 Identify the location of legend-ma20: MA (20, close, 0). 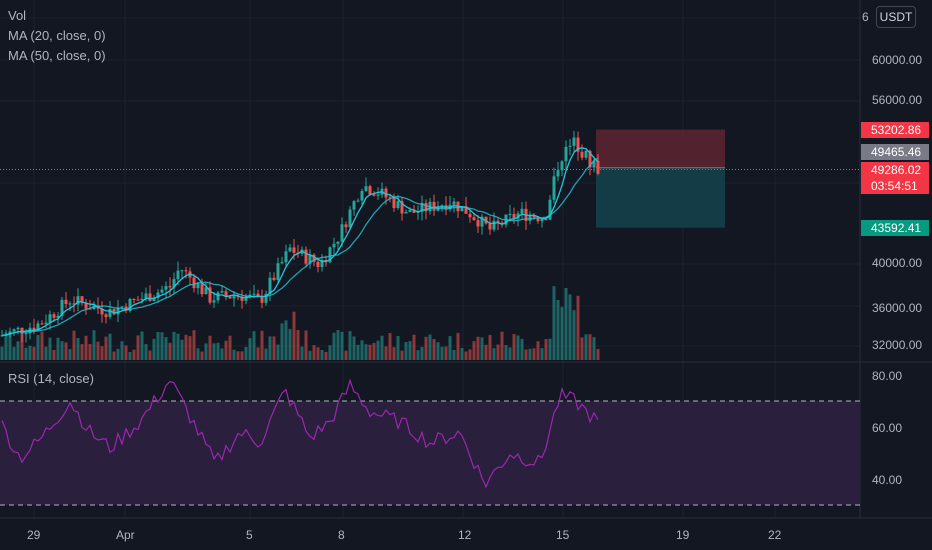
(57, 35).